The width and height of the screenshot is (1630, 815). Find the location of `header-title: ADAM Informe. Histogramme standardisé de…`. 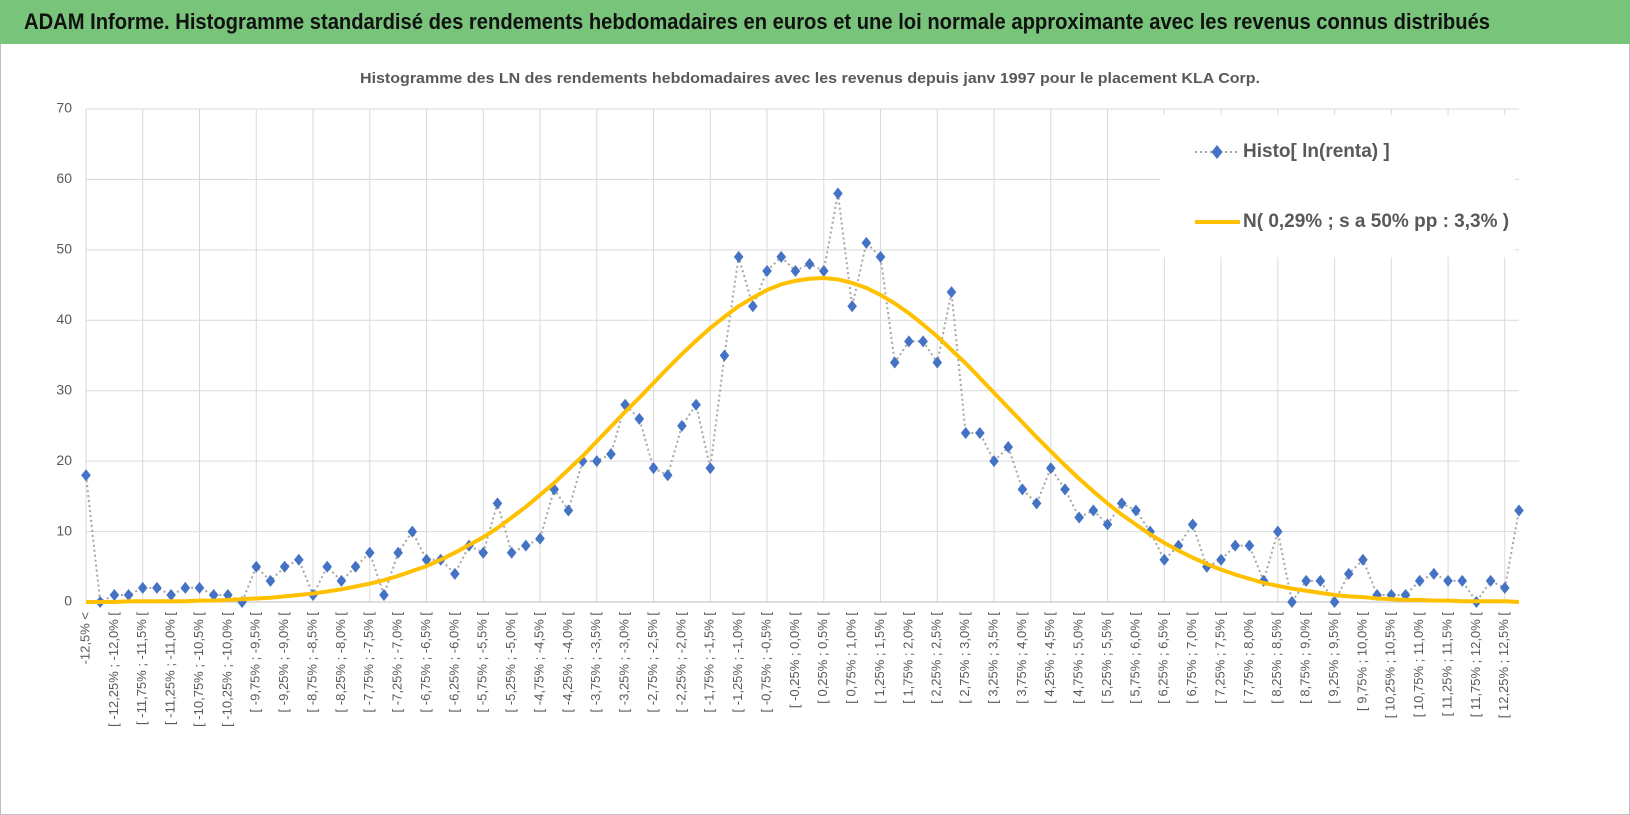

header-title: ADAM Informe. Histogramme standardisé de… is located at coordinates (757, 21).